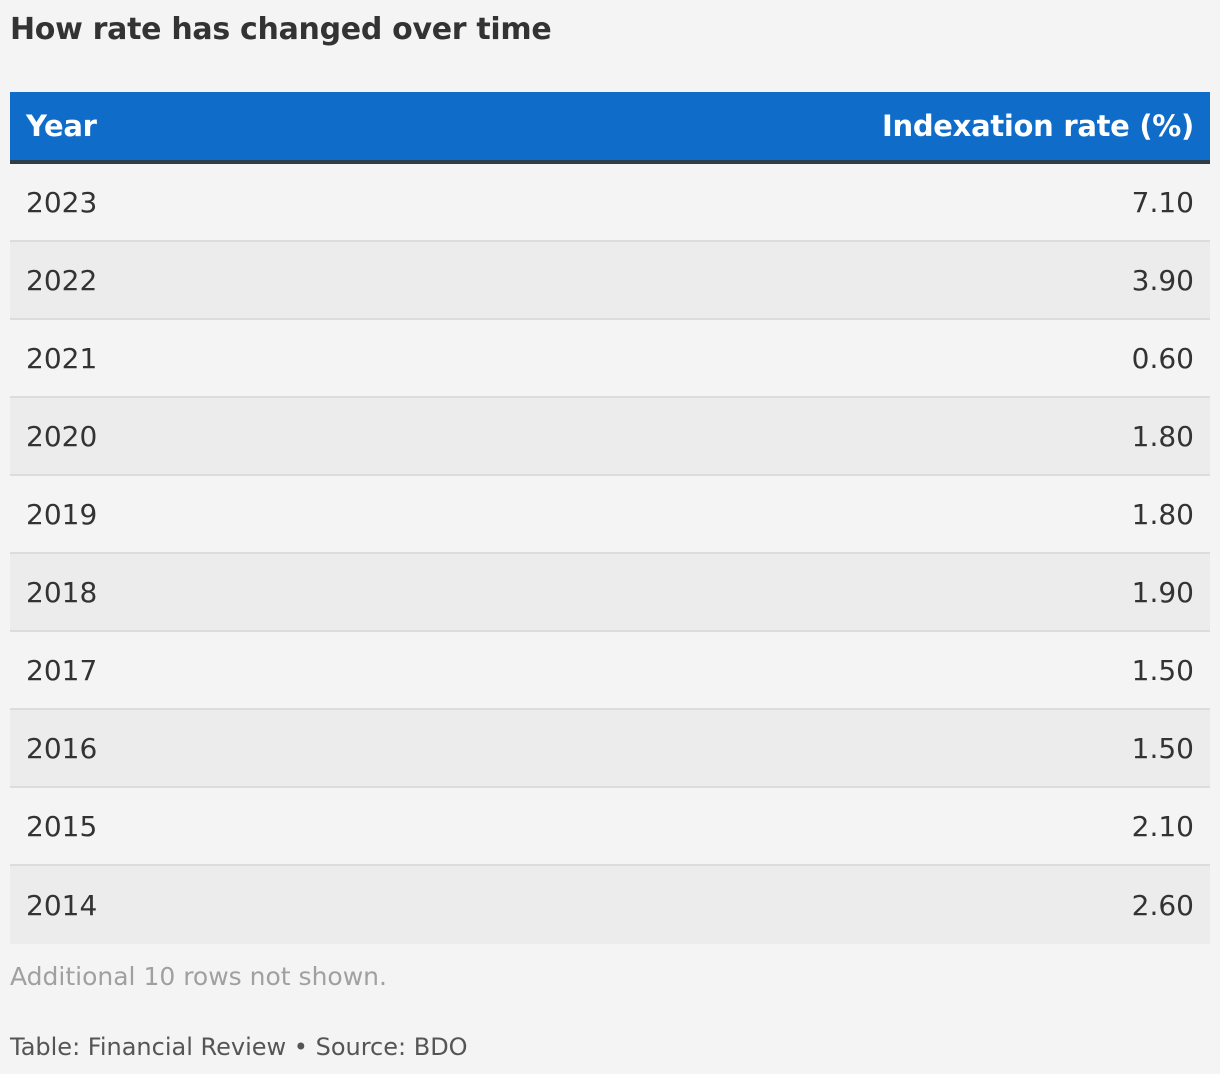 The width and height of the screenshot is (1220, 1074). Describe the element at coordinates (1162, 358) in the screenshot. I see `cell-indexation-rate: 0.60` at that location.